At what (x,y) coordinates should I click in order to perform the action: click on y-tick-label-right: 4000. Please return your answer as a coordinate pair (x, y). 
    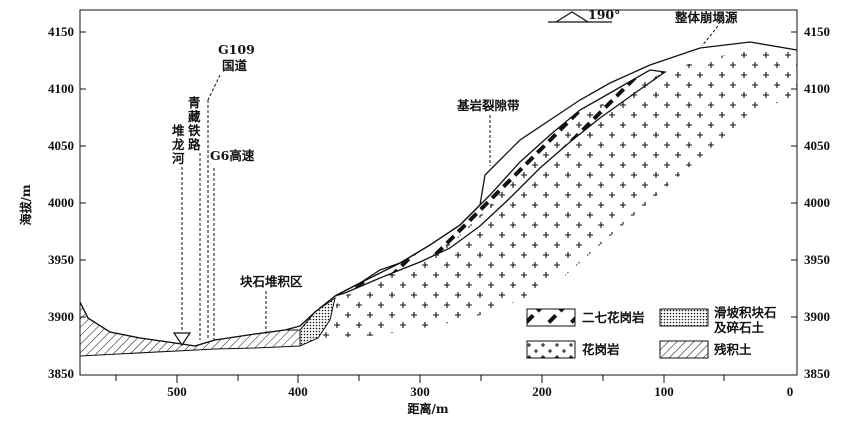
    Looking at the image, I should click on (817, 202).